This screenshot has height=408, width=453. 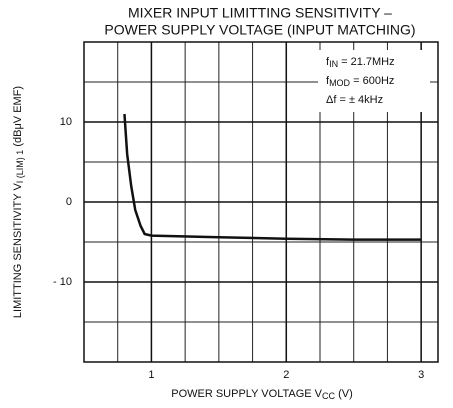 What do you see at coordinates (421, 375) in the screenshot?
I see `x-tick-label: 3` at bounding box center [421, 375].